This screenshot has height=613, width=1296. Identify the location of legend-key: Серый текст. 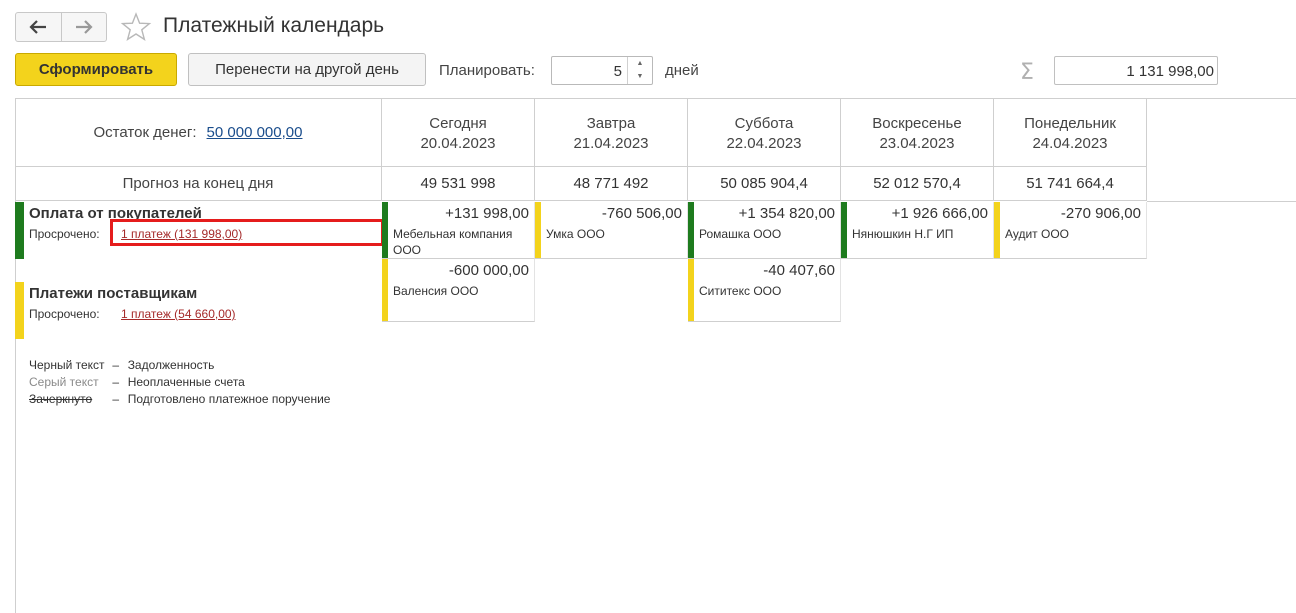
(64, 382).